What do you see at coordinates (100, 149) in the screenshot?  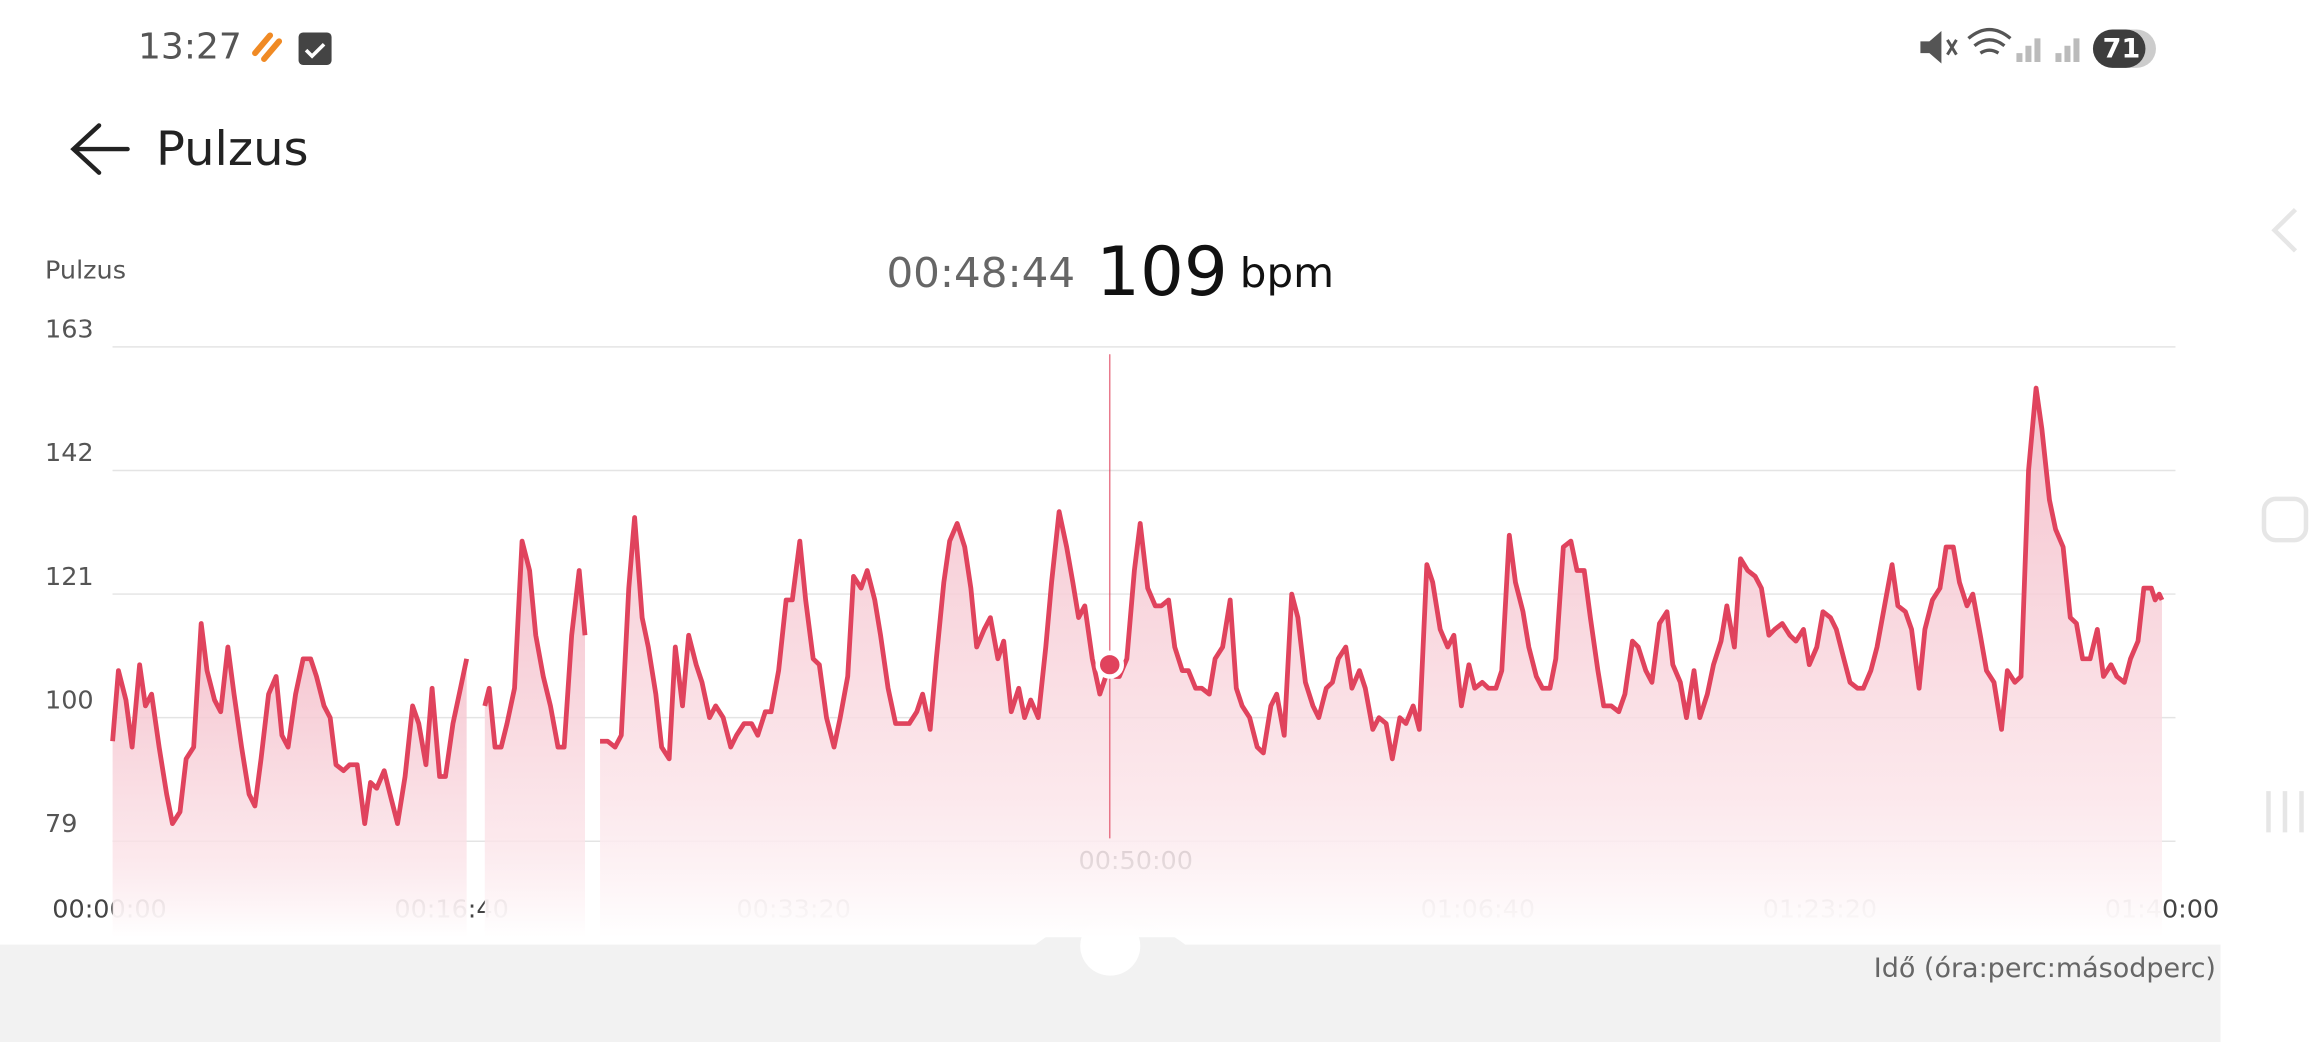 I see `back-button` at bounding box center [100, 149].